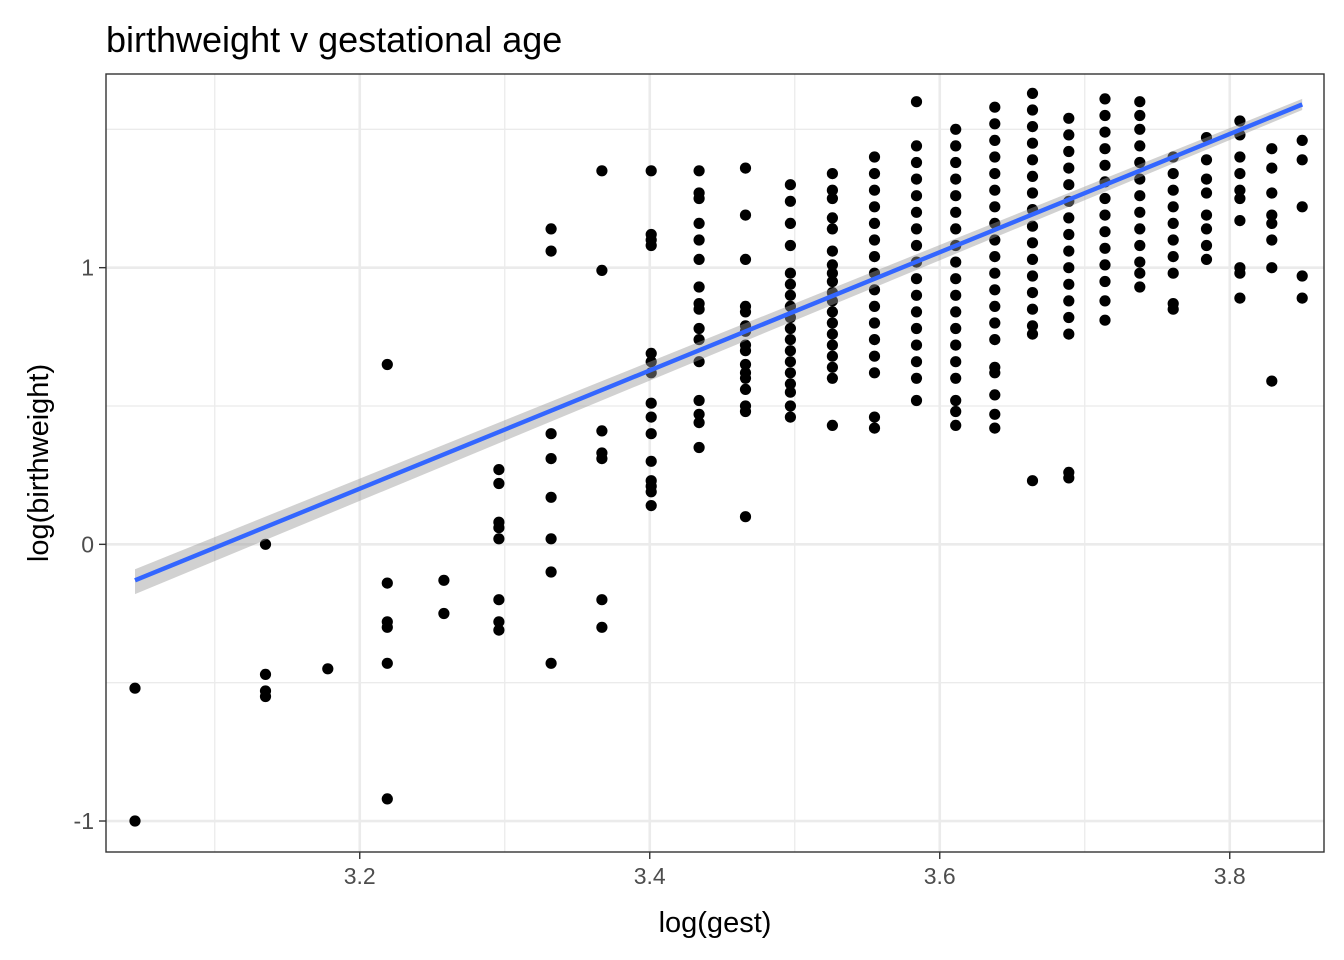  I want to click on x-tick-label: 3.6, so click(940, 876).